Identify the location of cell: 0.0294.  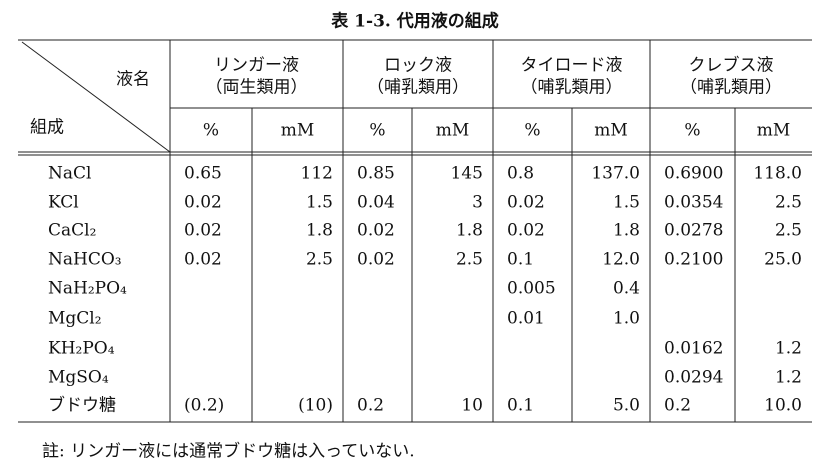
(693, 378).